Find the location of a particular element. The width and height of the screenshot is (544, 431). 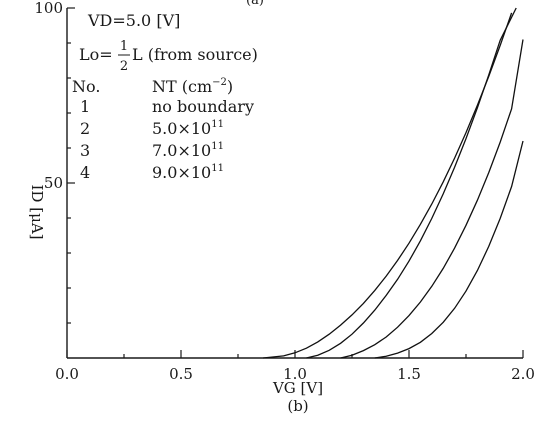

y-axis-label: ID [μA] is located at coordinates (37, 211).